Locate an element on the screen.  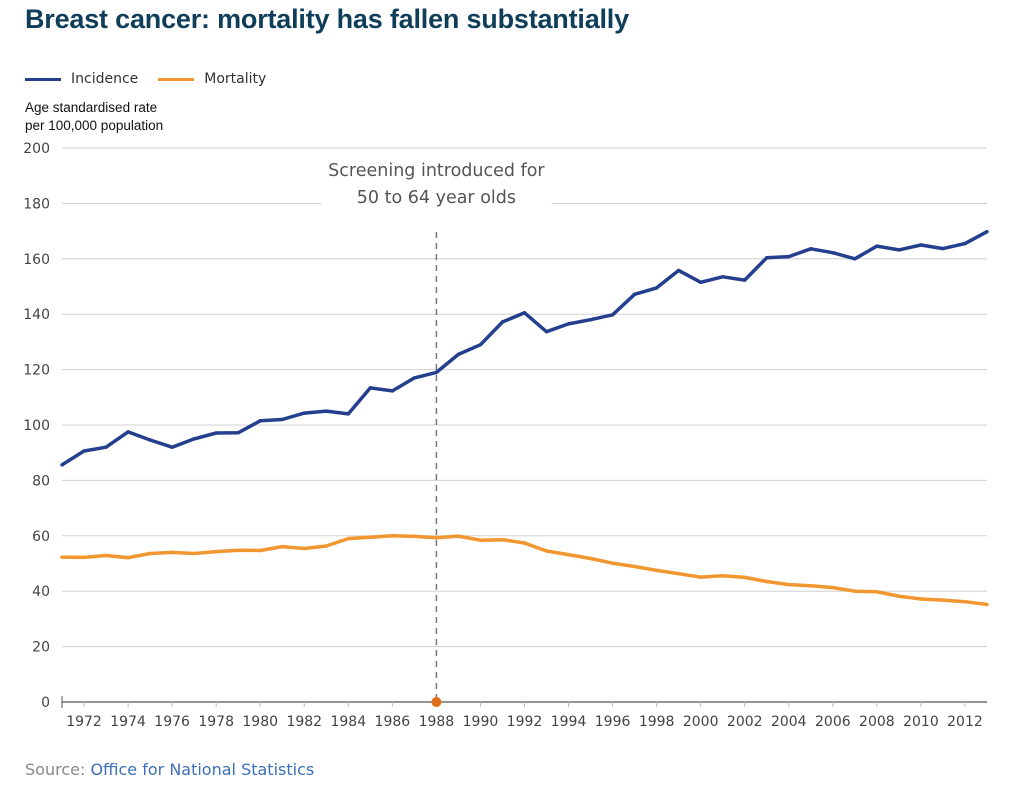
x-tick-label: 2008 is located at coordinates (877, 722).